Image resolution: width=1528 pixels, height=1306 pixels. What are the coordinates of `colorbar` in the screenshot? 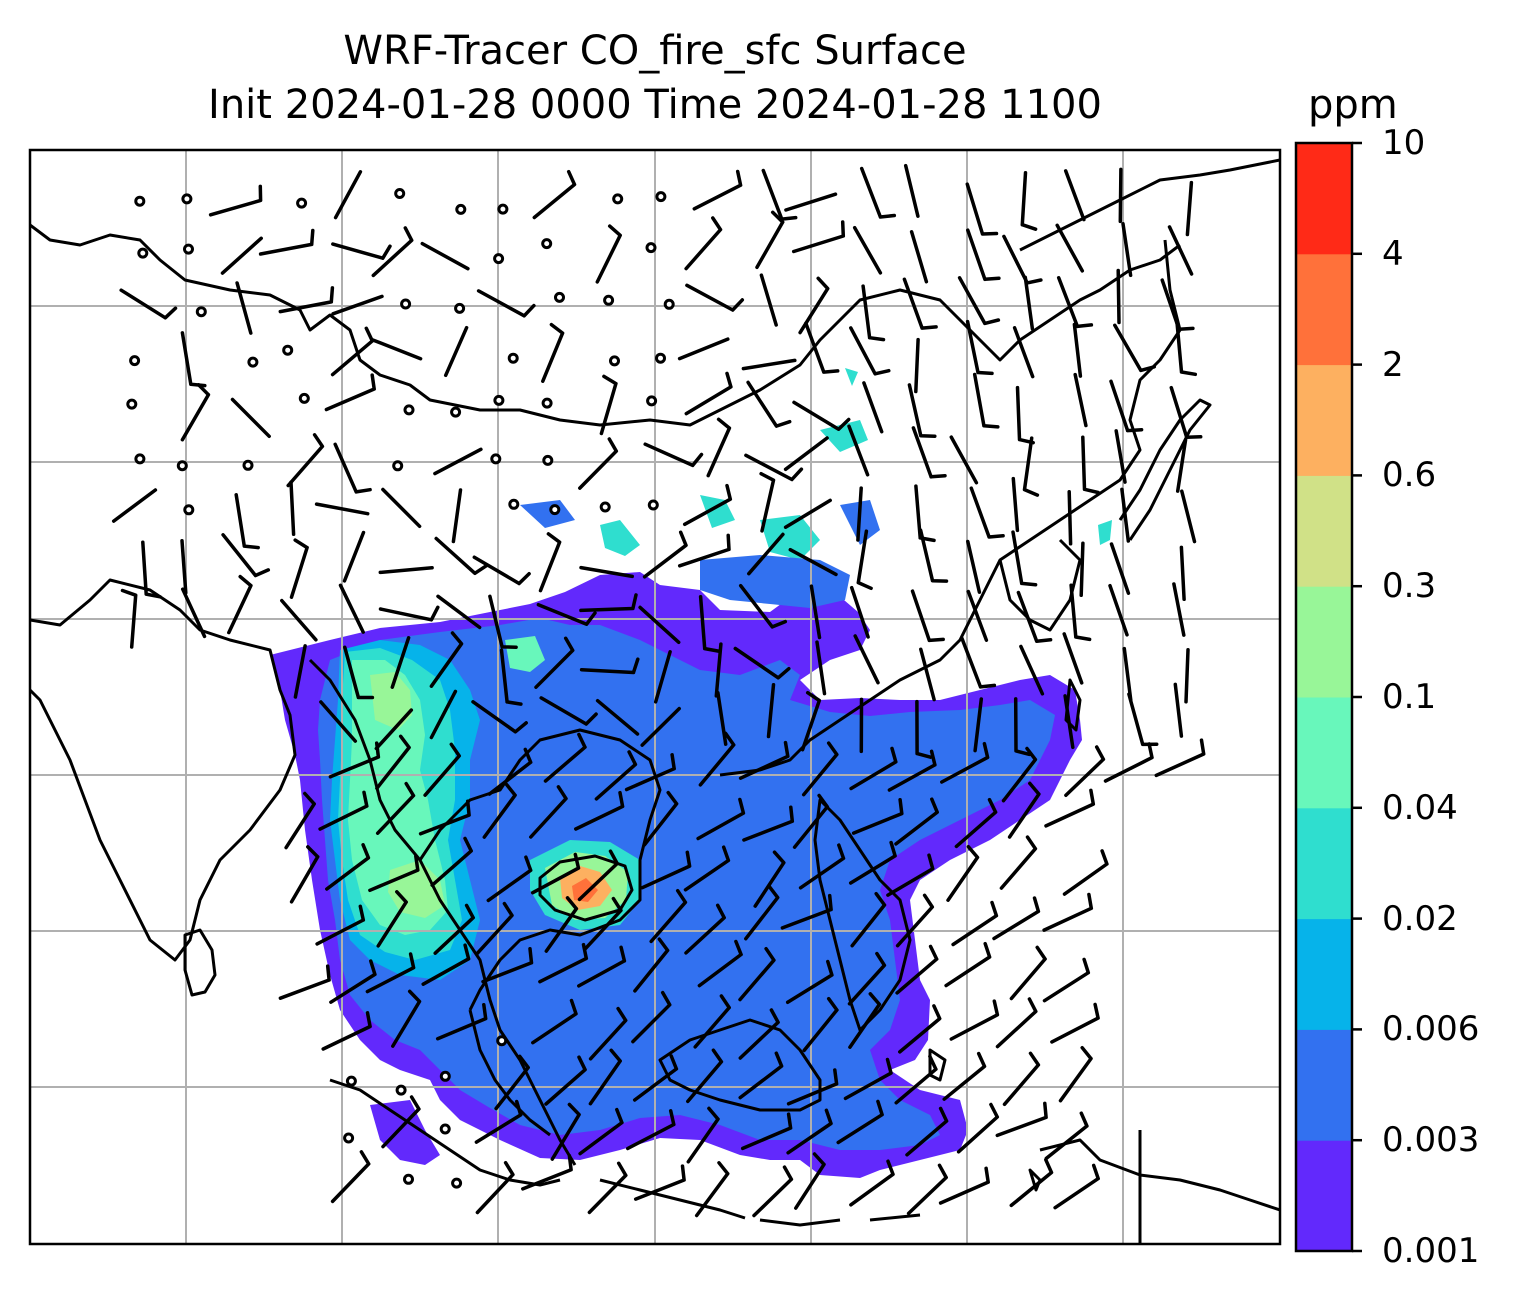 It's located at (1328, 697).